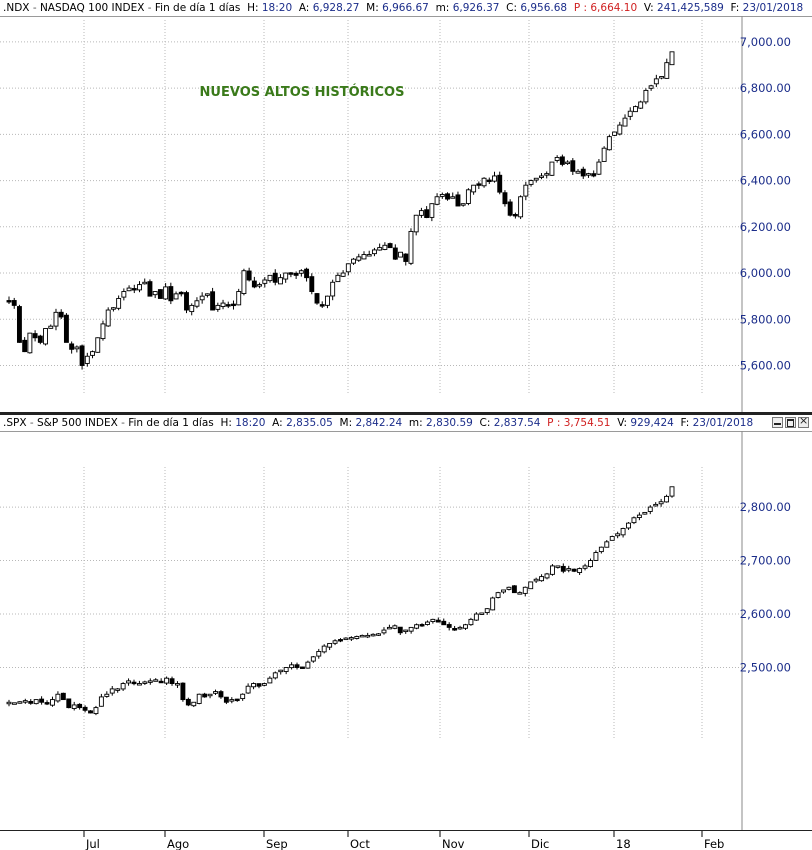 The image size is (812, 850). I want to click on ndx-h-value: 18:20, so click(277, 8).